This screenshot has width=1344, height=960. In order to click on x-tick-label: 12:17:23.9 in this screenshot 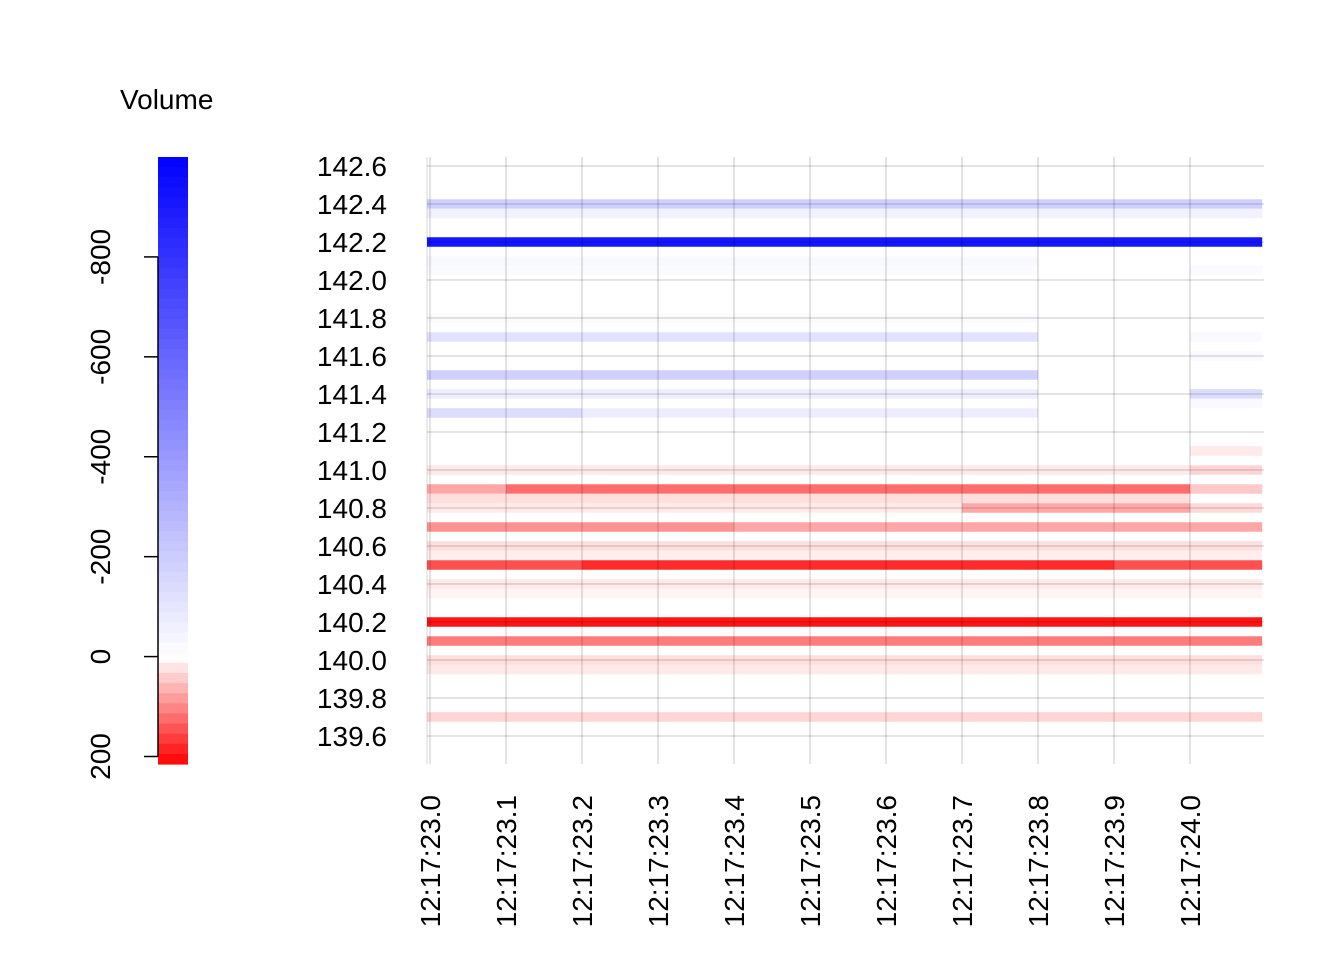, I will do `click(1114, 861)`.